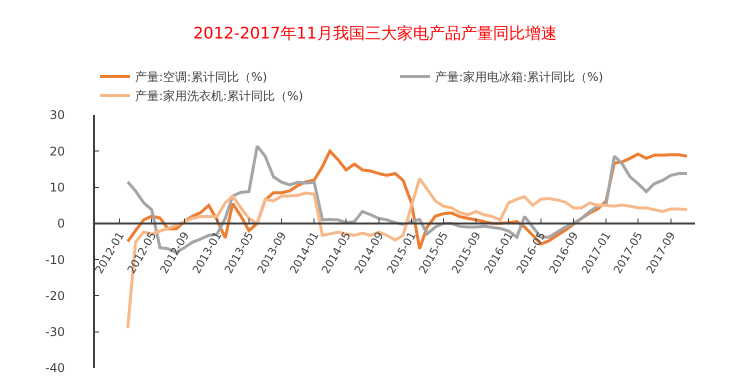 Image resolution: width=750 pixels, height=390 pixels. Describe the element at coordinates (219, 96) in the screenshot. I see `legend-label: 产量:家用洗衣机:累计同比（%)` at that location.